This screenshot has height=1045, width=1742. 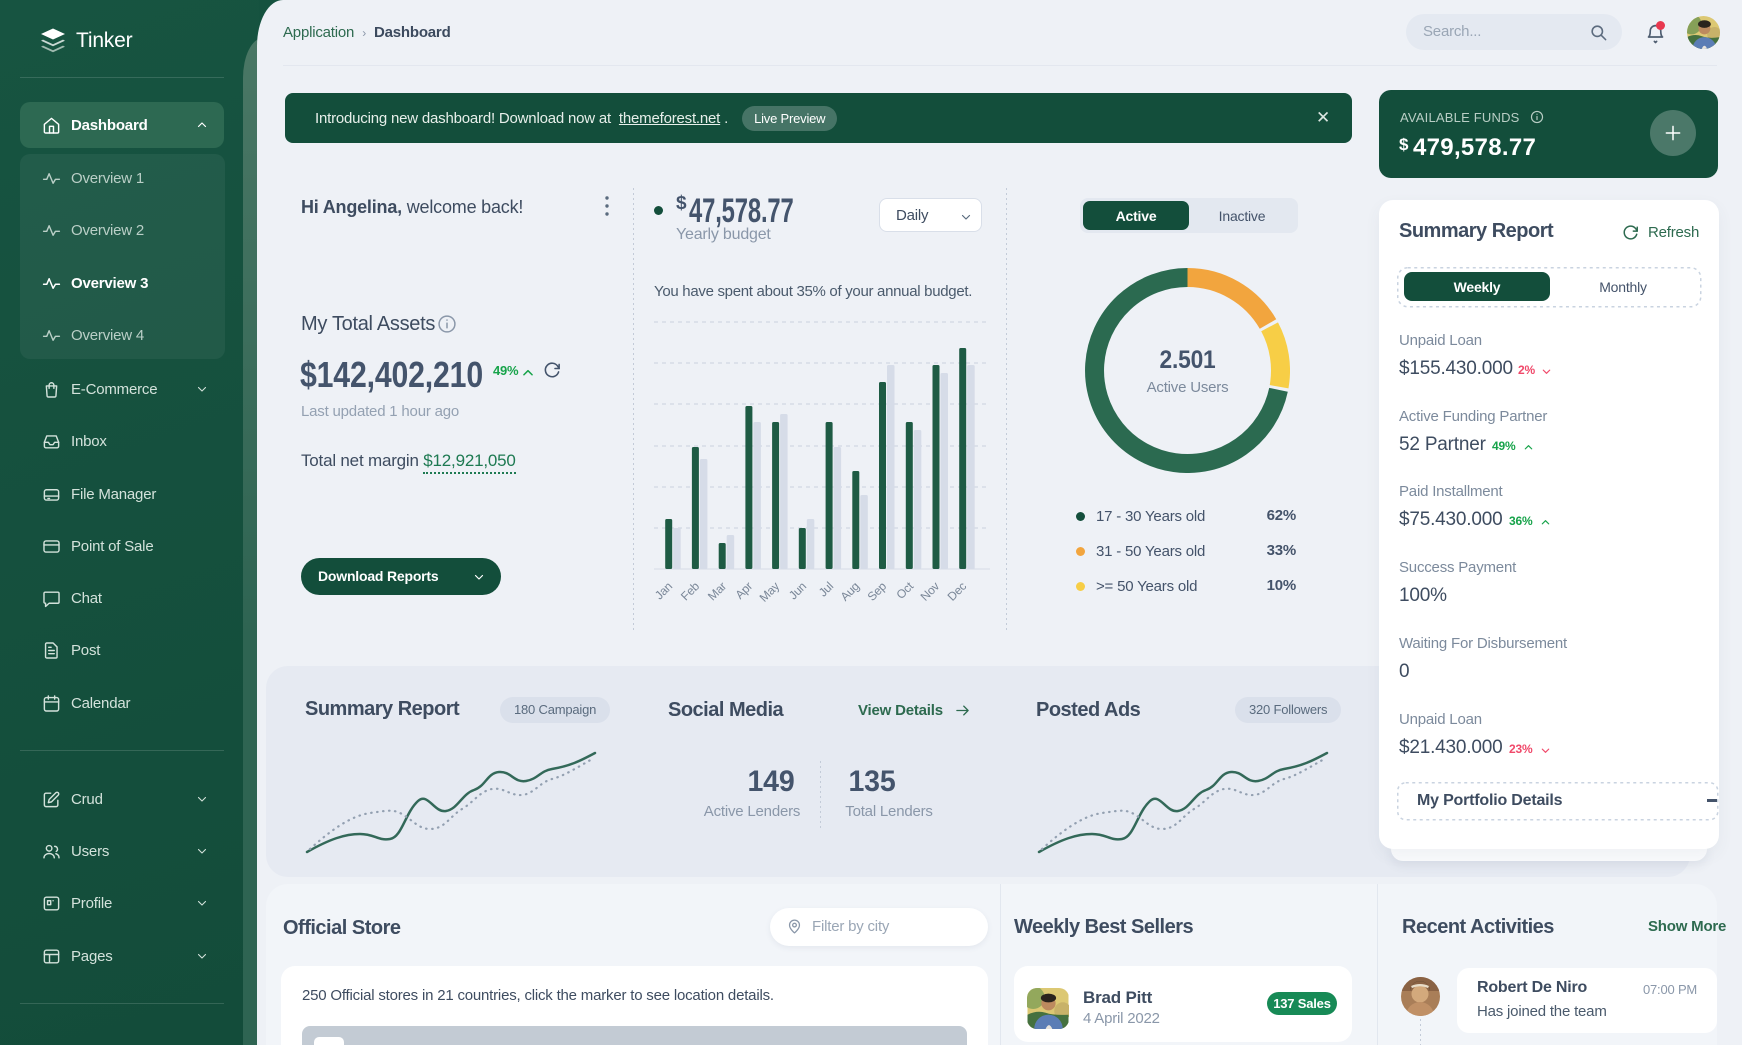 What do you see at coordinates (957, 591) in the screenshot?
I see `svg-text: Dec` at bounding box center [957, 591].